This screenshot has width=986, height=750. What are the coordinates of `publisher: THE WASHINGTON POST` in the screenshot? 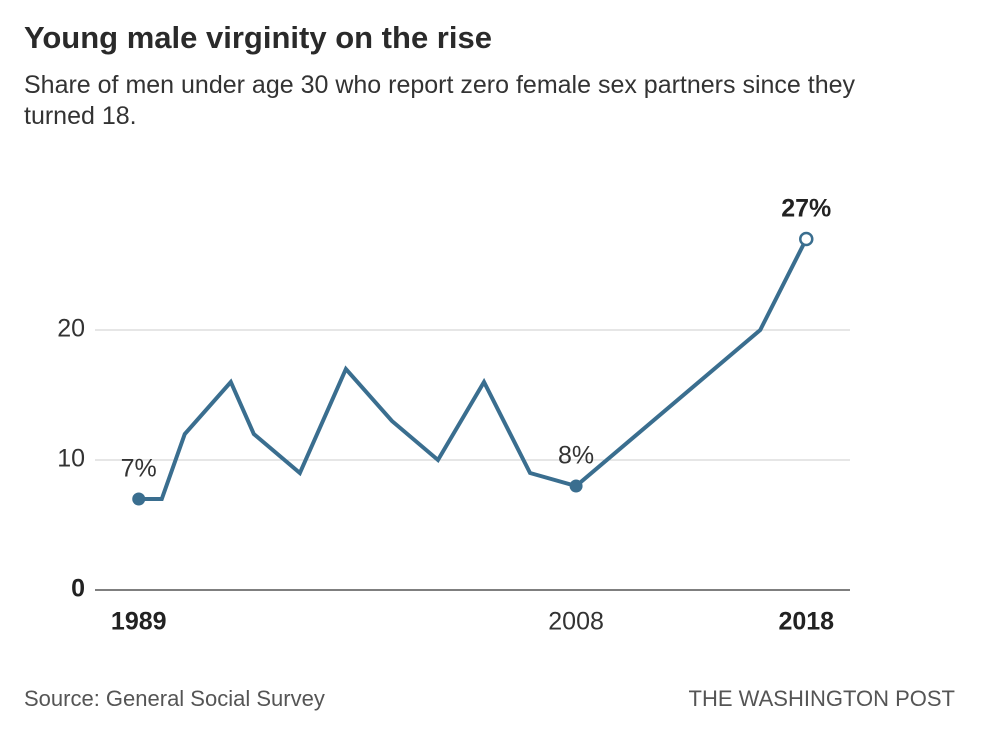 It's located at (822, 698).